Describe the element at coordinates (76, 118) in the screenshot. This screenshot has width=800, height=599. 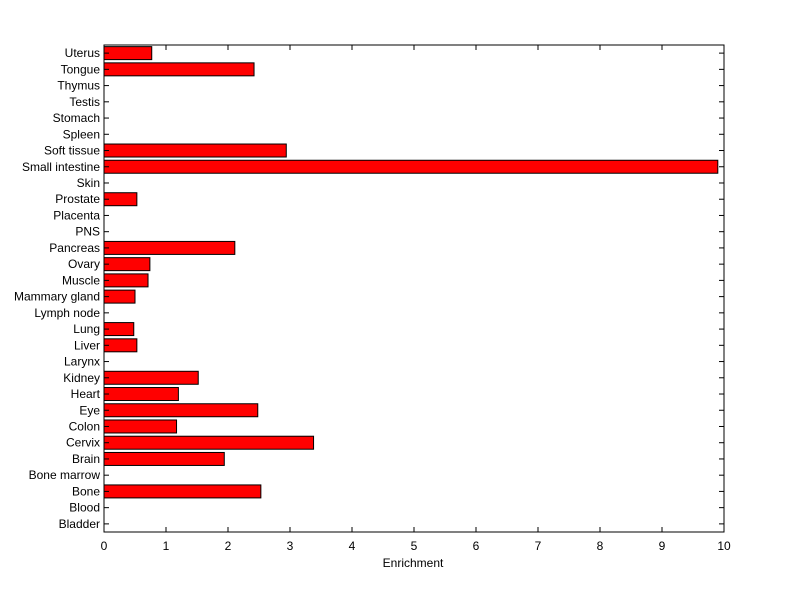
I see `y-tick-label: Stomach` at that location.